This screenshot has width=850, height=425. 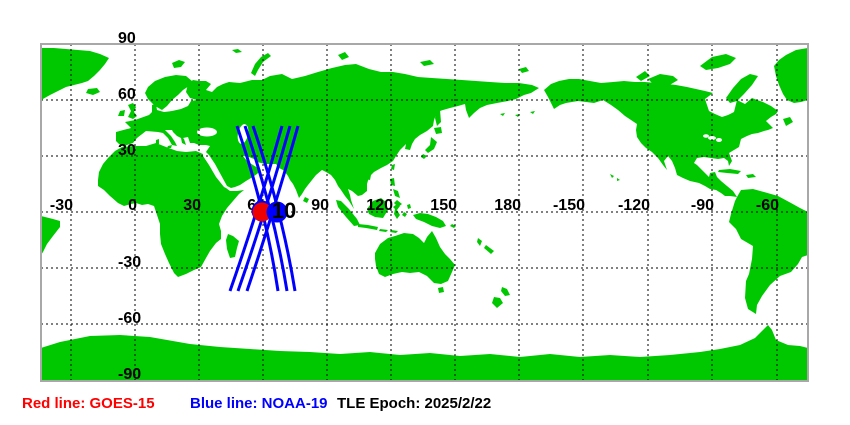 I want to click on longitude-tick-label: 30, so click(x=192, y=205).